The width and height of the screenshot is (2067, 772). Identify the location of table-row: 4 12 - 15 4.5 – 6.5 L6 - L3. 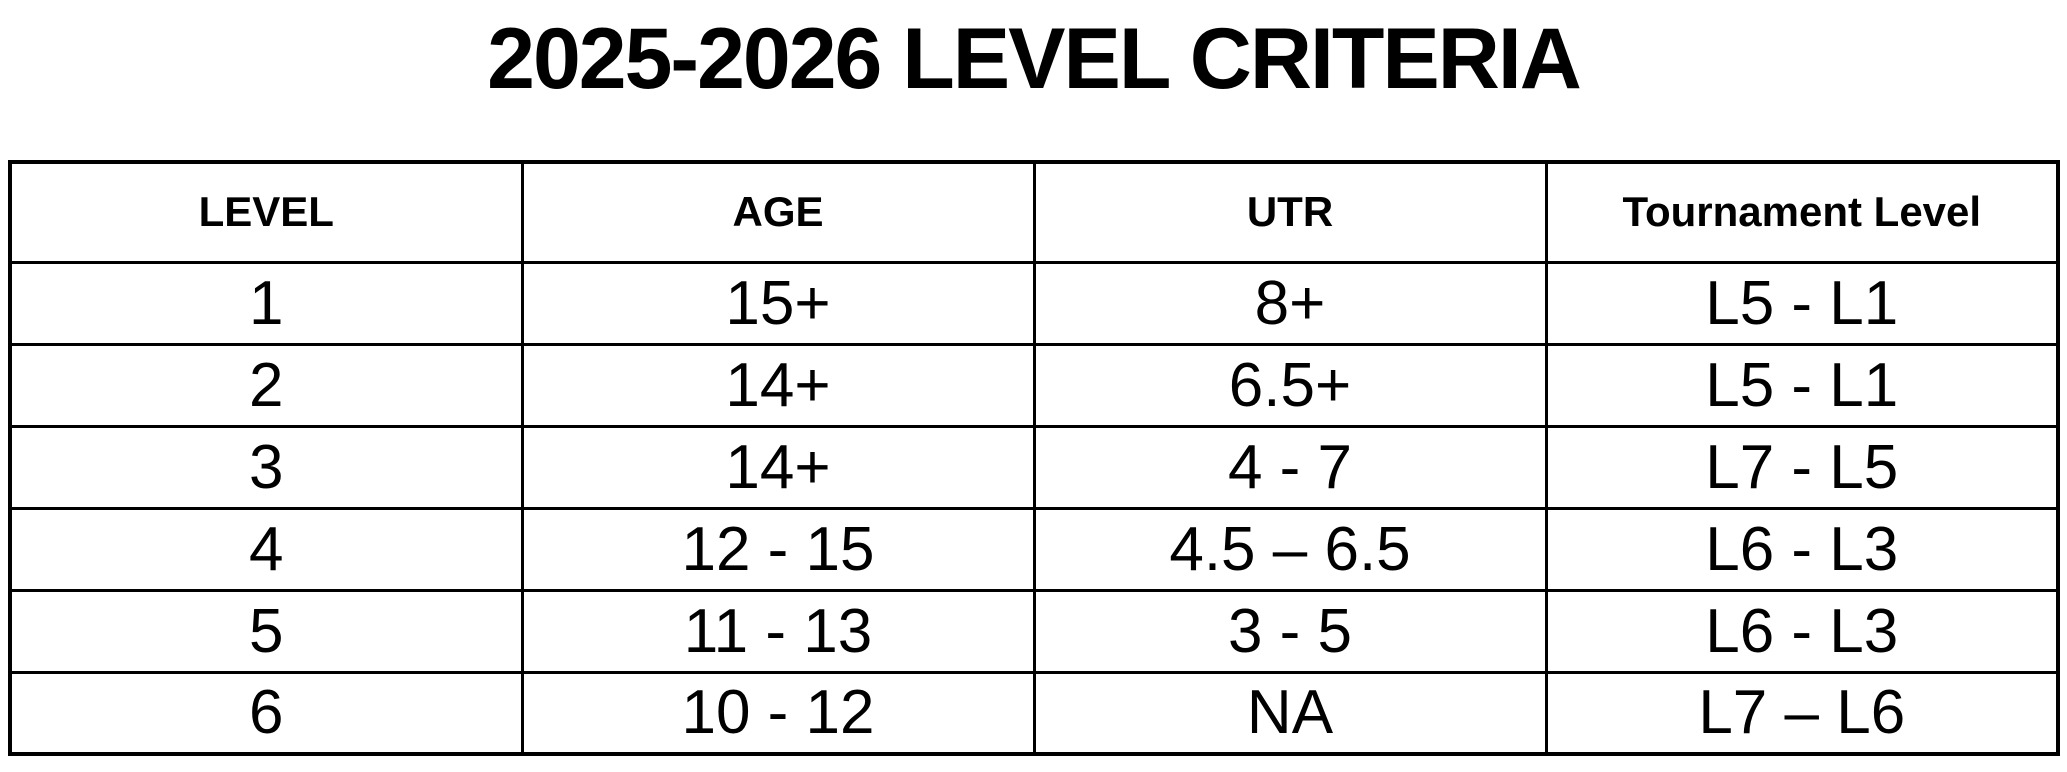
(1034, 549).